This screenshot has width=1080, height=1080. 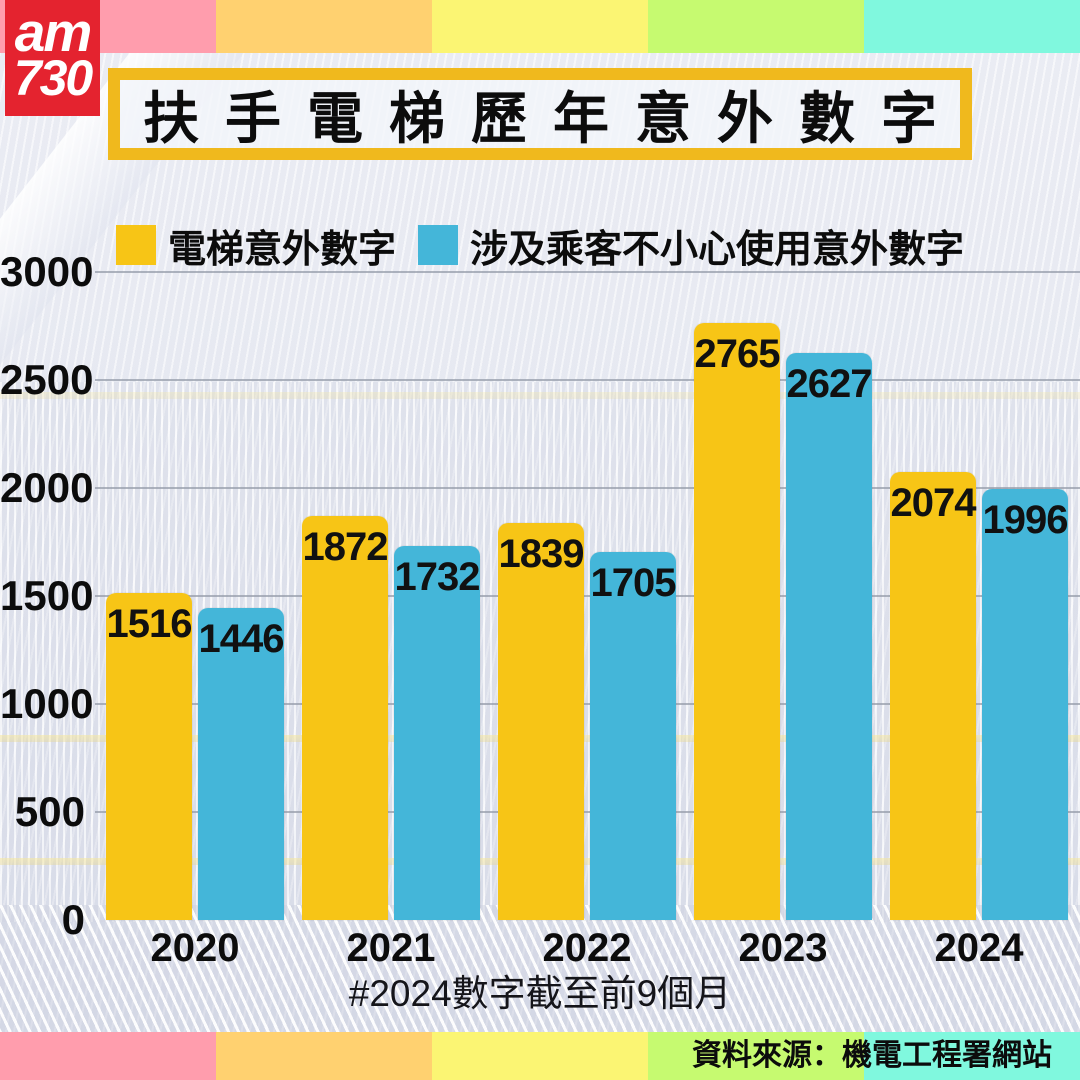 I want to click on y-axis-label-500: 500, so click(x=49, y=811).